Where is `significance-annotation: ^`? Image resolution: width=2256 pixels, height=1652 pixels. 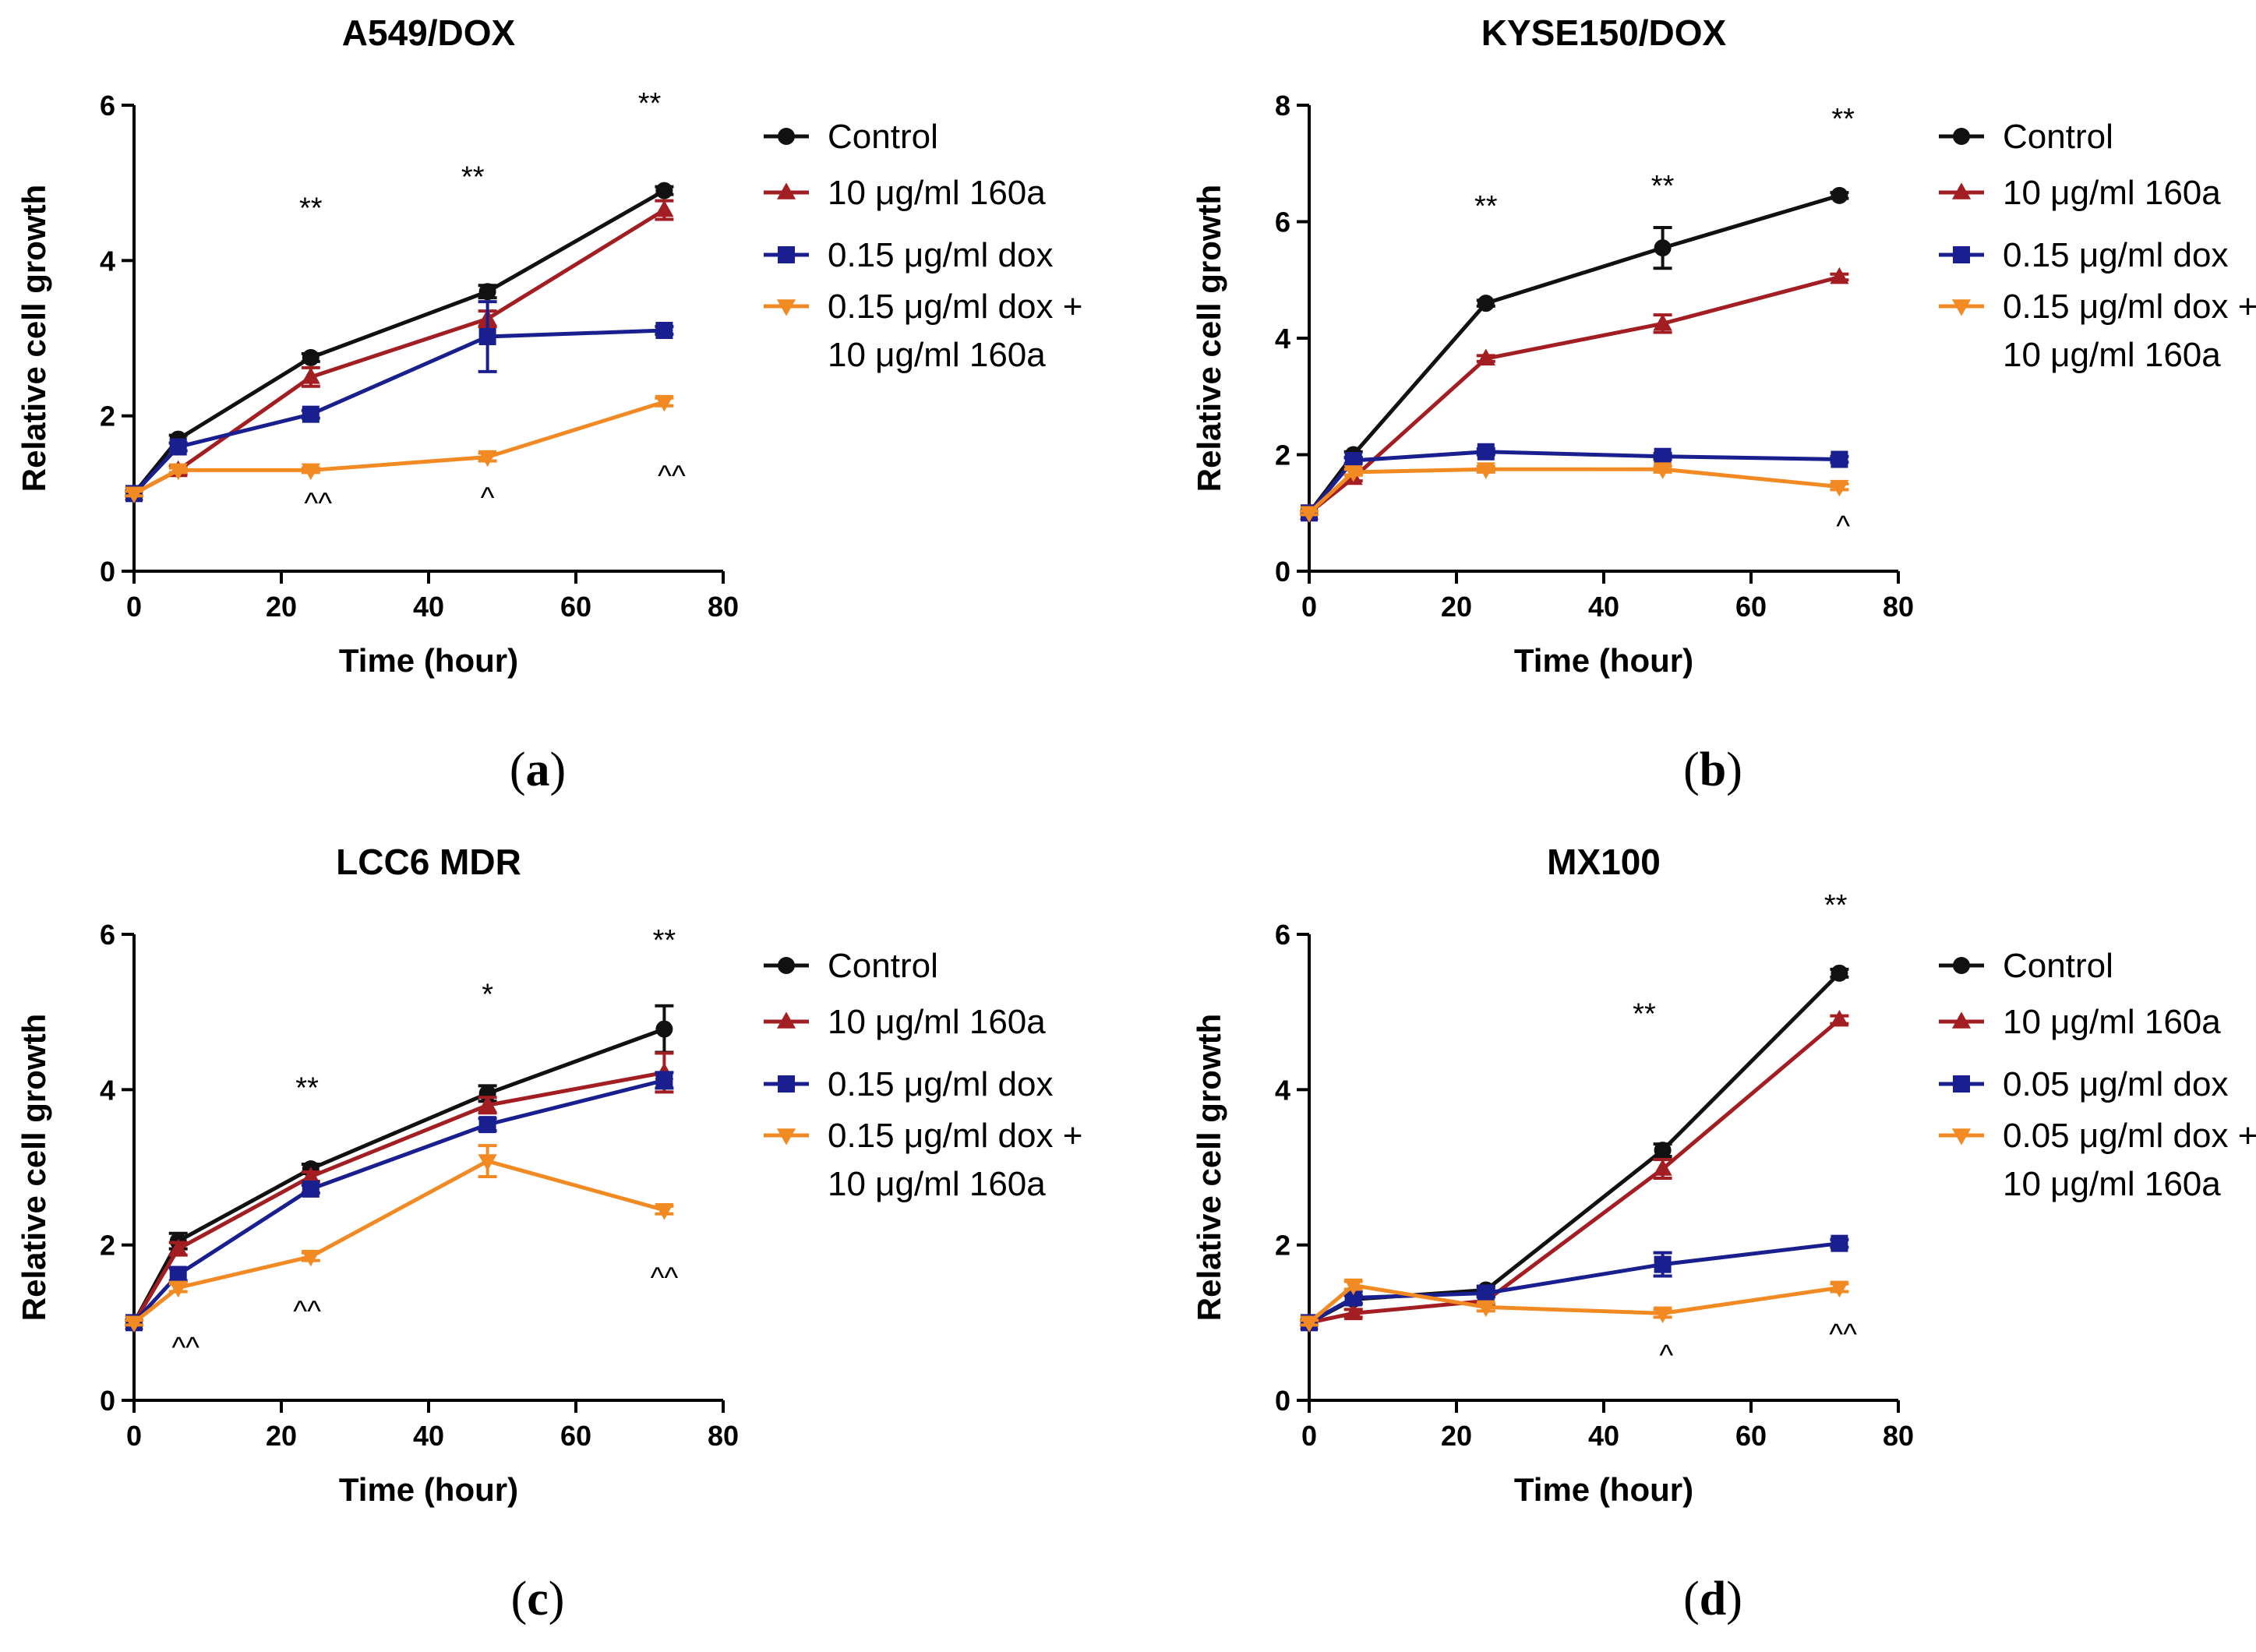 significance-annotation: ^ is located at coordinates (1666, 1356).